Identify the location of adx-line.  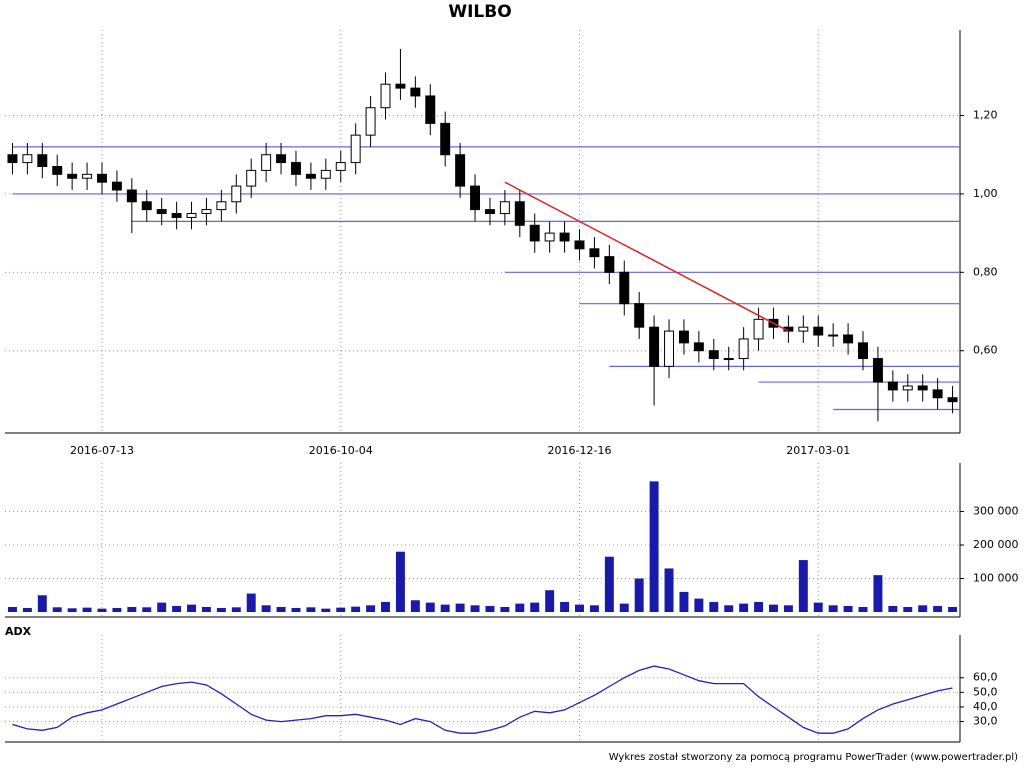
(482, 699).